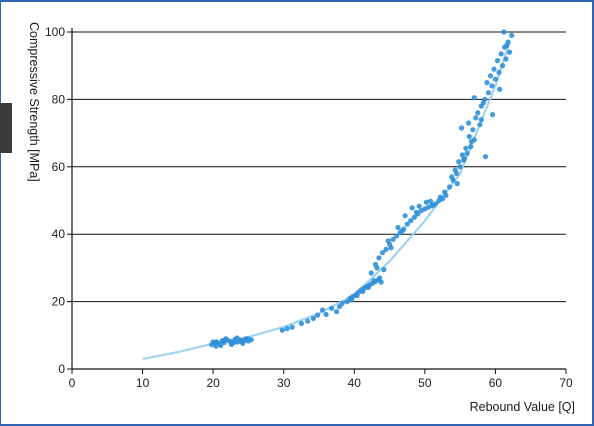  I want to click on y-axis-label: Compressive Strength [MPa], so click(34, 102).